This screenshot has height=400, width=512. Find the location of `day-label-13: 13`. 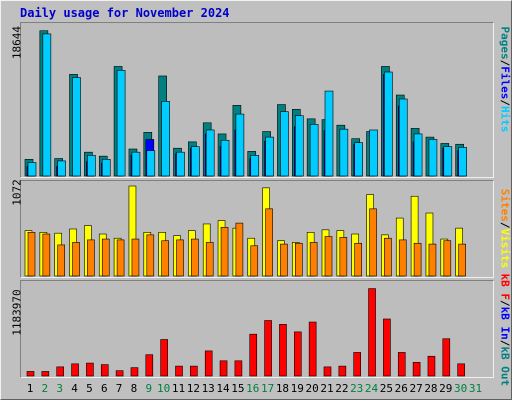

day-label-13: 13 is located at coordinates (208, 388).